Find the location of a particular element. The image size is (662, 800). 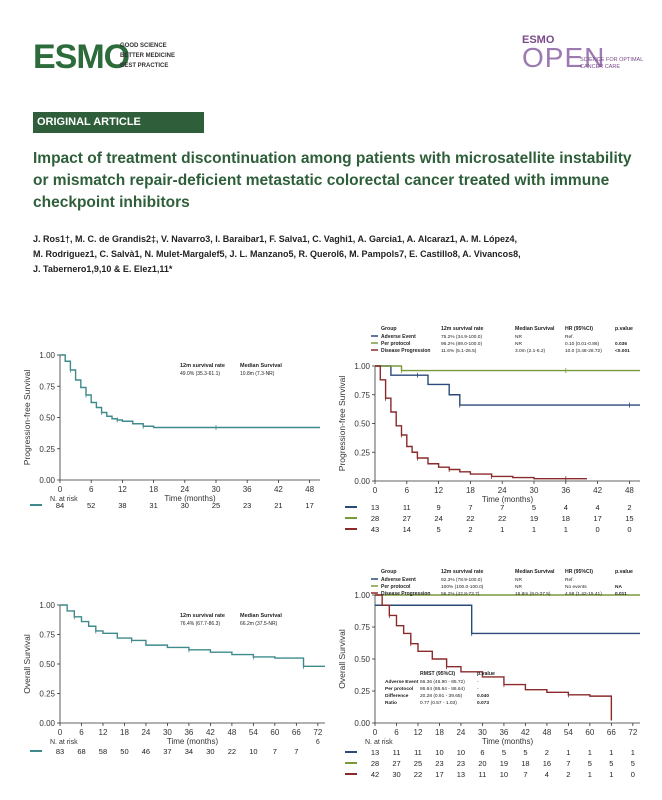

stats-value: 76.4% (67.7-86.3) is located at coordinates (200, 624).